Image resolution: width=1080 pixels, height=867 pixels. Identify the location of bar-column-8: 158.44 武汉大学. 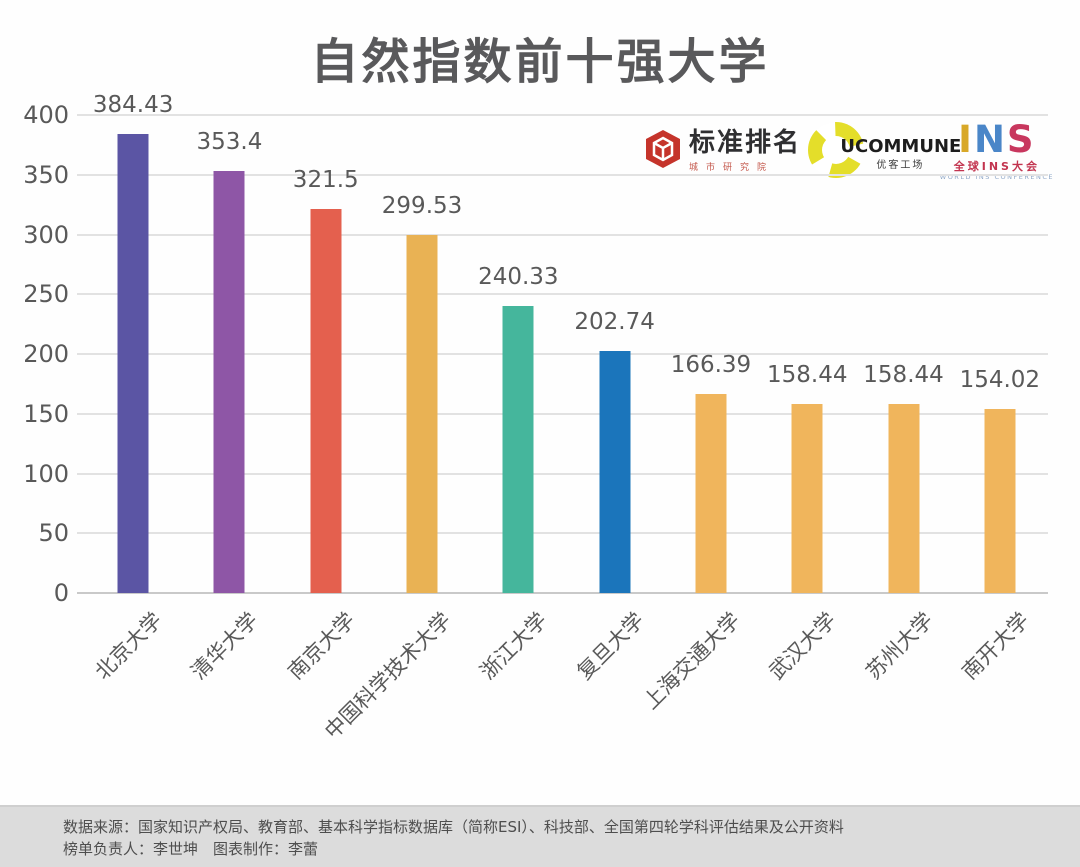
(807, 400).